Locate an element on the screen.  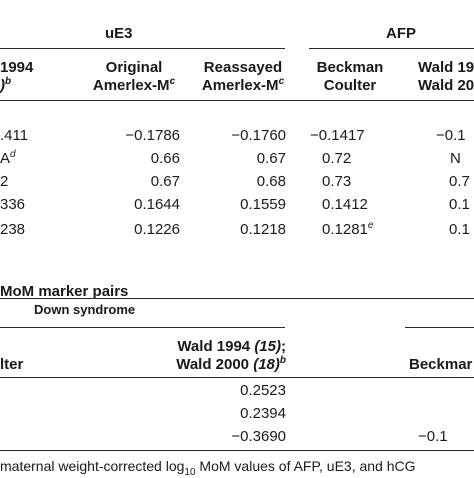
col-header-wald-afp-line1: Wald 19 is located at coordinates (446, 67).